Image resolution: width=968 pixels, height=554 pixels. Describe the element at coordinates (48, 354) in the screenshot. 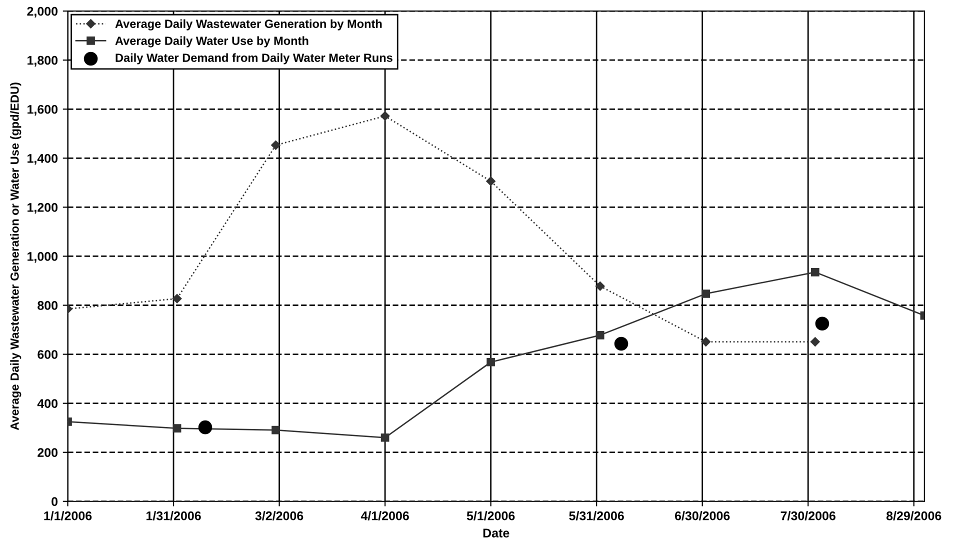

I see `y-tick-label: 600` at that location.